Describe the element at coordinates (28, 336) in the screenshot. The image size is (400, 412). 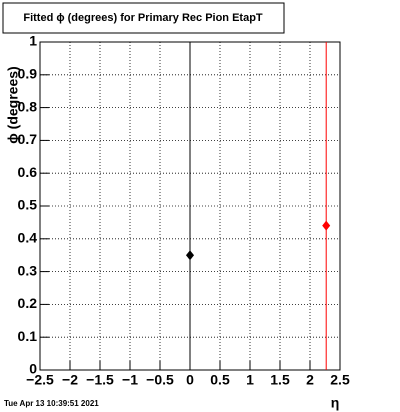
I see `y-tick-label: 0.1` at that location.